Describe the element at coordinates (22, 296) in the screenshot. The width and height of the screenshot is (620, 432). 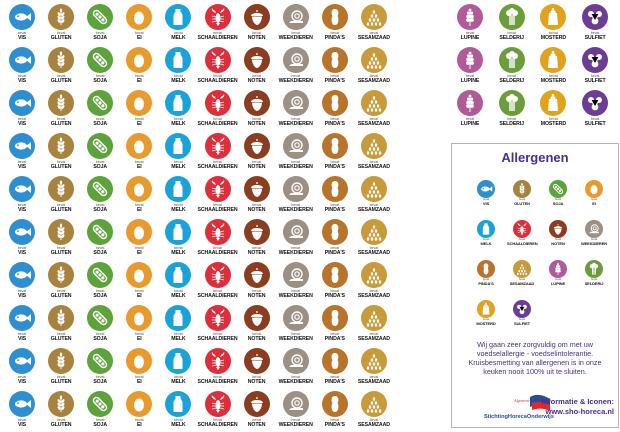
I see `allergen-label: VIS` at that location.